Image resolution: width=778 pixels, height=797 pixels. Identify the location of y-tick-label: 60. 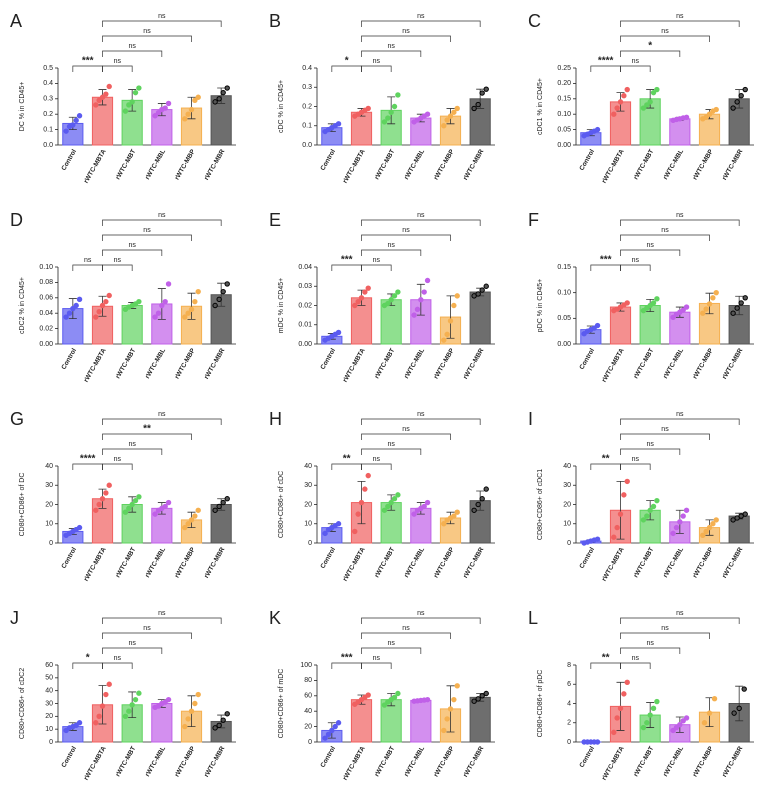
(308, 696).